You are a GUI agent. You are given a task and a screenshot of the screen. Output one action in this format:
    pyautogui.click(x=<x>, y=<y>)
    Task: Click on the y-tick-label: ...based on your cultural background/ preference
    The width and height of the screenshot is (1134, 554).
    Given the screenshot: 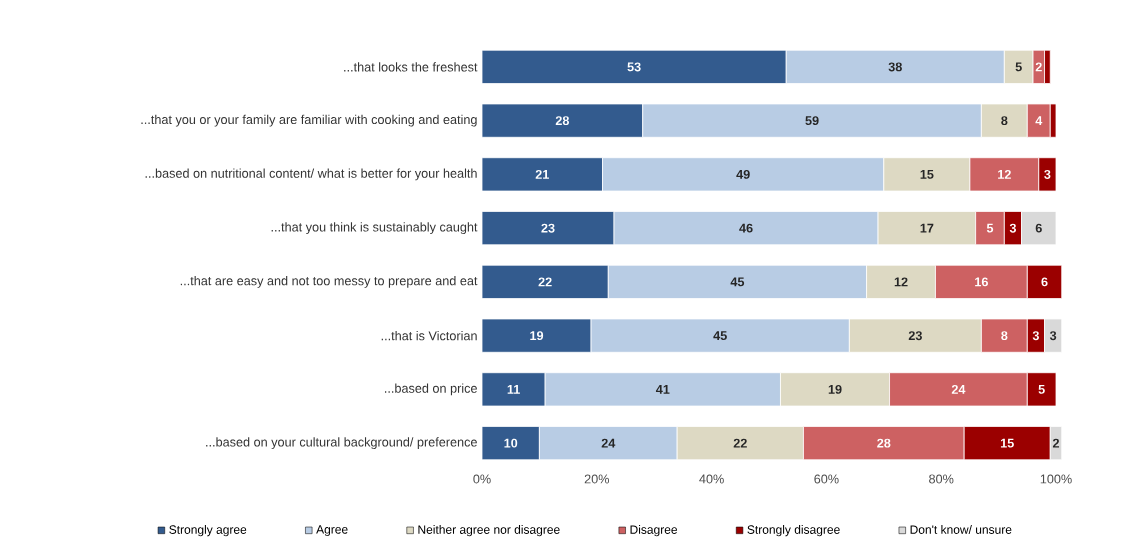 What is the action you would take?
    pyautogui.click(x=341, y=443)
    